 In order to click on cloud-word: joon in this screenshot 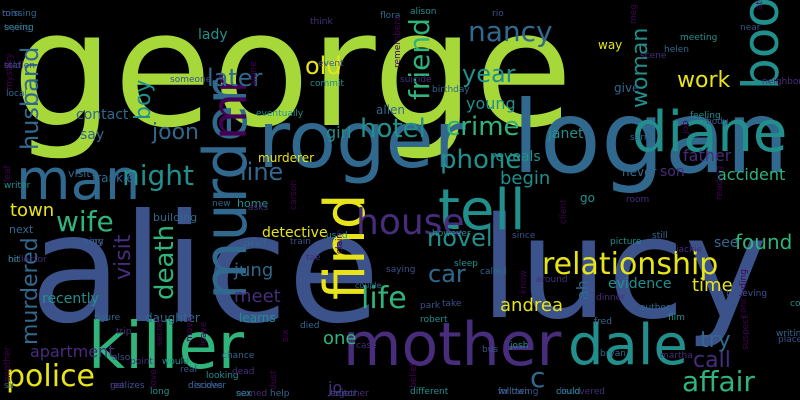, I will do `click(175, 132)`.